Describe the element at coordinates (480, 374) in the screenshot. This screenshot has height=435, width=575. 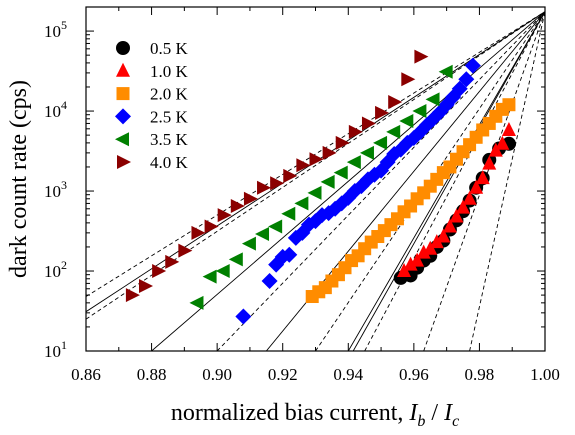
I see `x-tick-label: 0.98` at that location.